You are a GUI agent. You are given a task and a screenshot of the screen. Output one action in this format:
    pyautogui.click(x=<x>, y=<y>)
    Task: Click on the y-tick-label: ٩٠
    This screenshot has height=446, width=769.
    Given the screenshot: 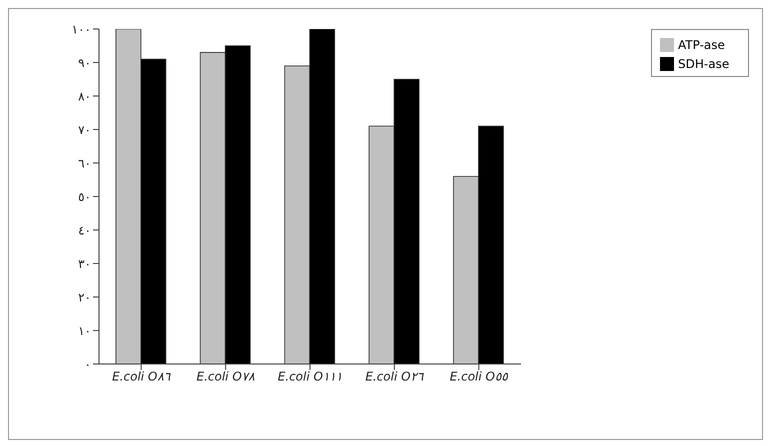 What is the action you would take?
    pyautogui.click(x=84, y=63)
    